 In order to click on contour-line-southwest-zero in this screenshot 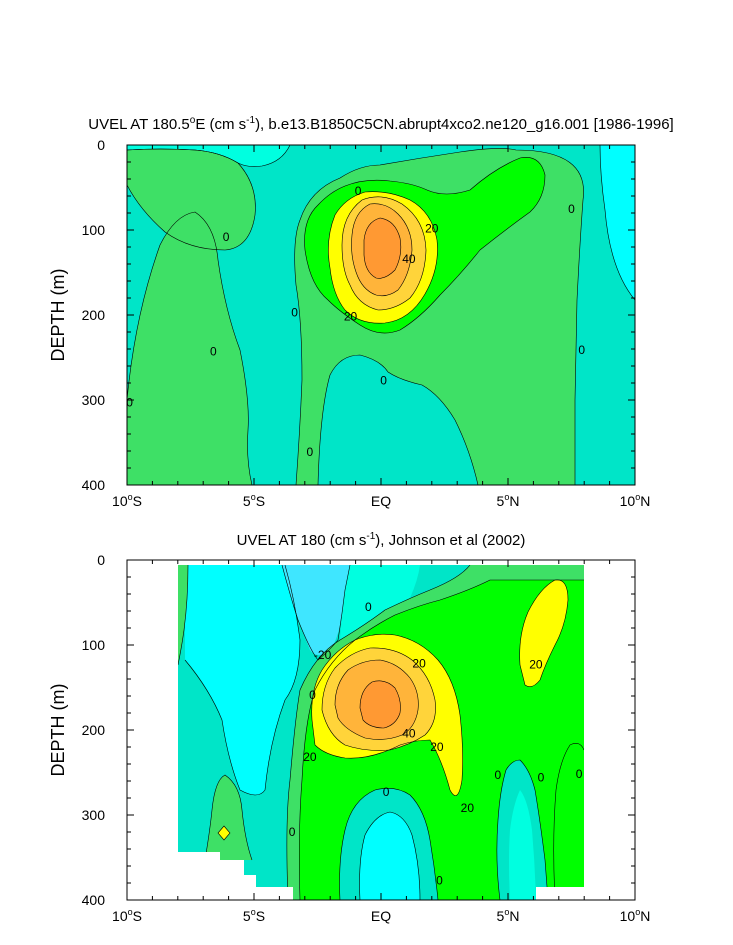, I will do `click(191, 199)`.